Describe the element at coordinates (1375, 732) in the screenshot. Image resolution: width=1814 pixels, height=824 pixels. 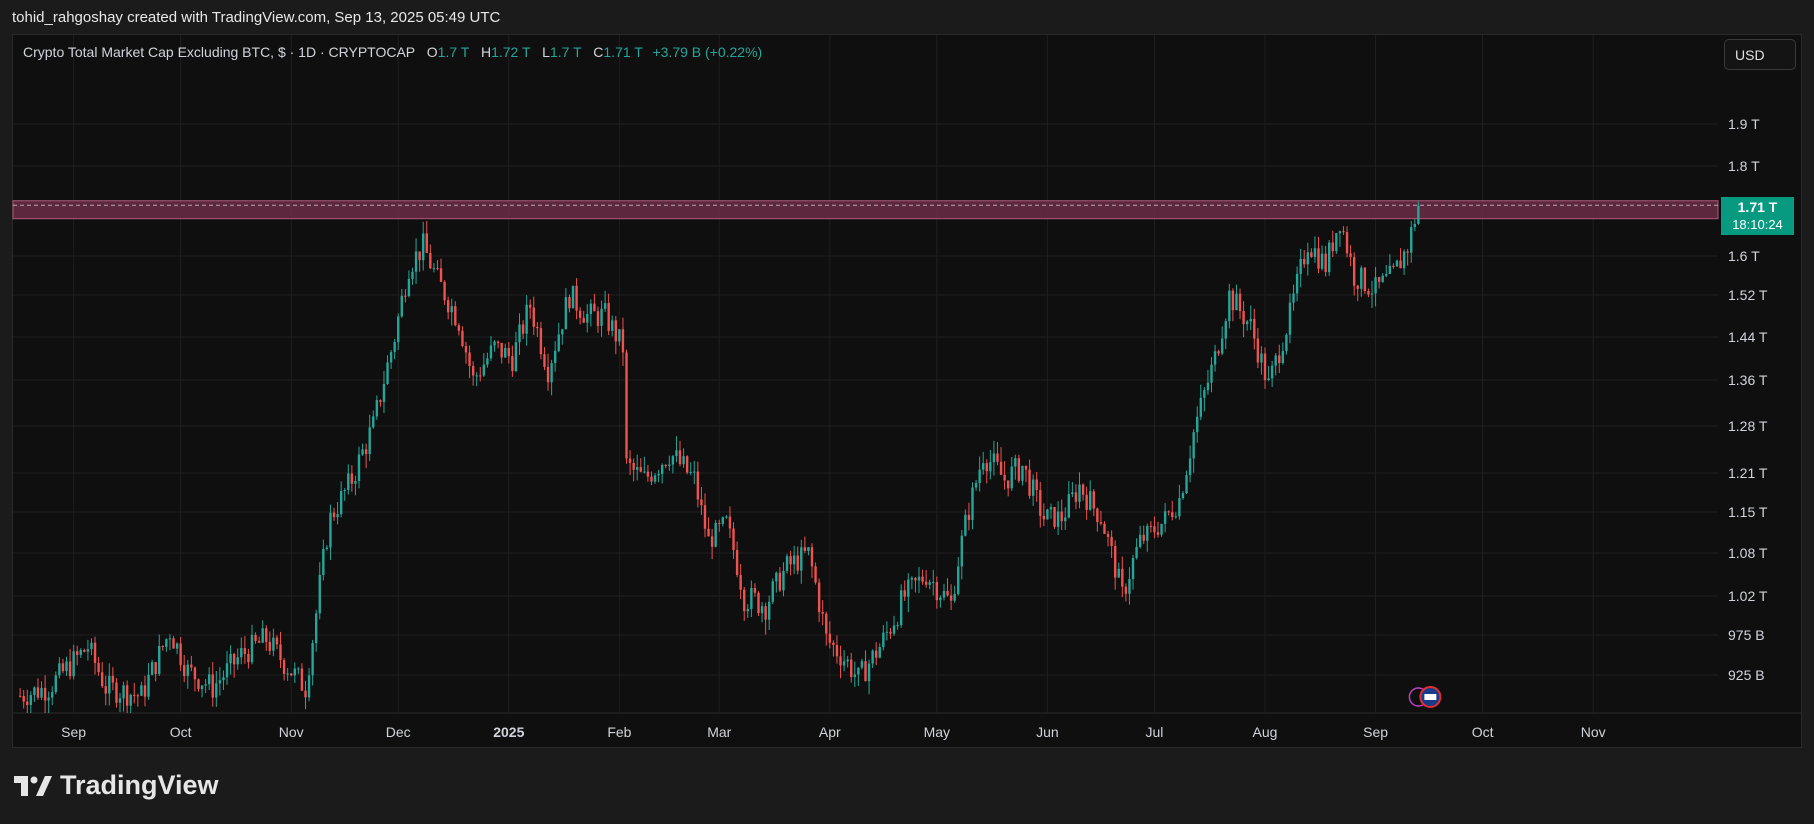
I see `x-tick-label: Sep` at that location.